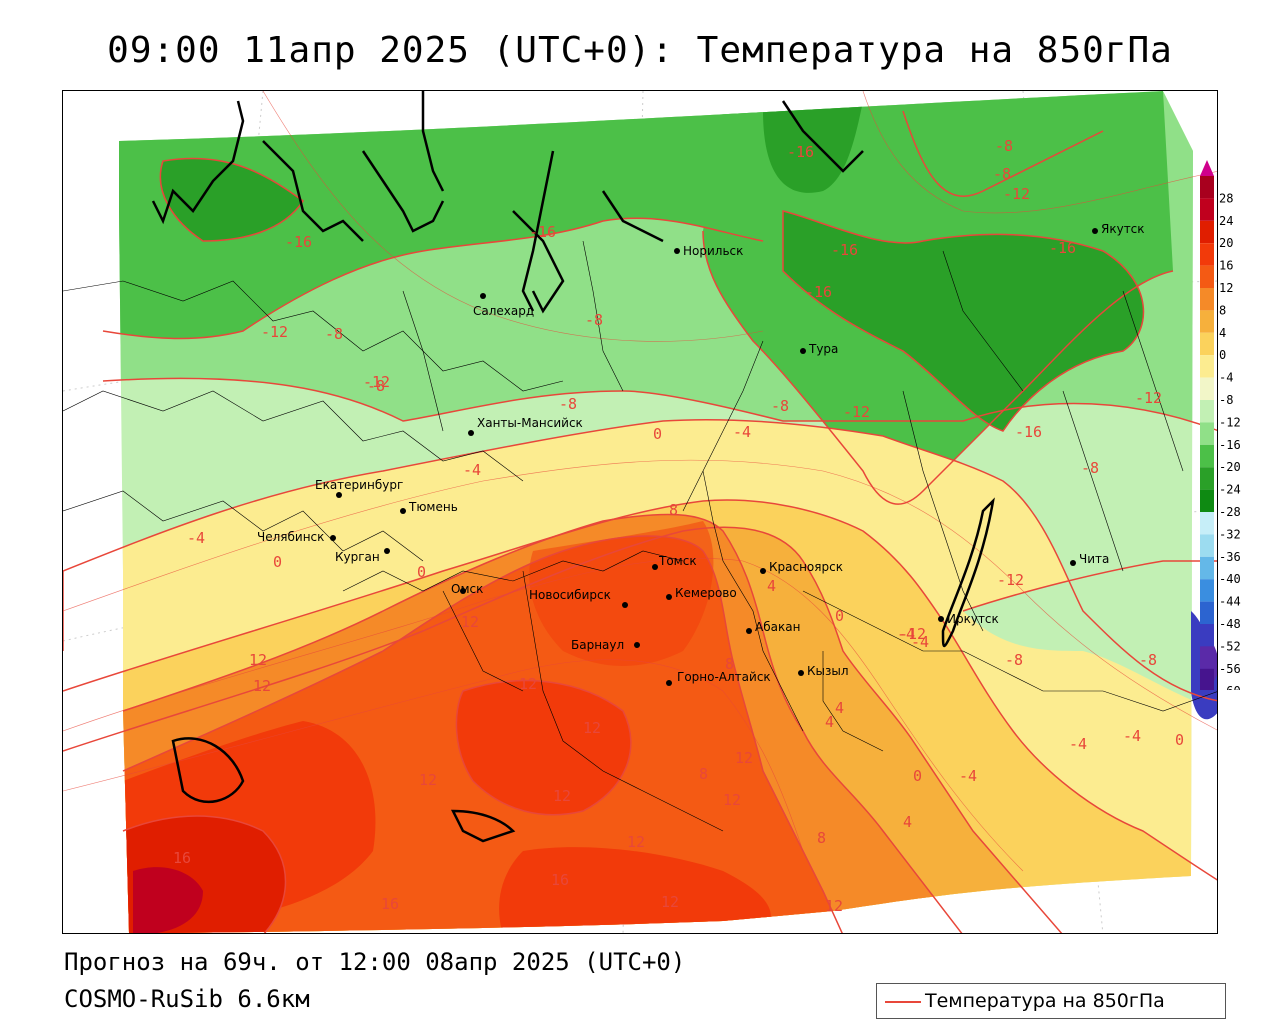  What do you see at coordinates (1230, 557) in the screenshot?
I see `colorbar-tick-label: -36` at bounding box center [1230, 557].